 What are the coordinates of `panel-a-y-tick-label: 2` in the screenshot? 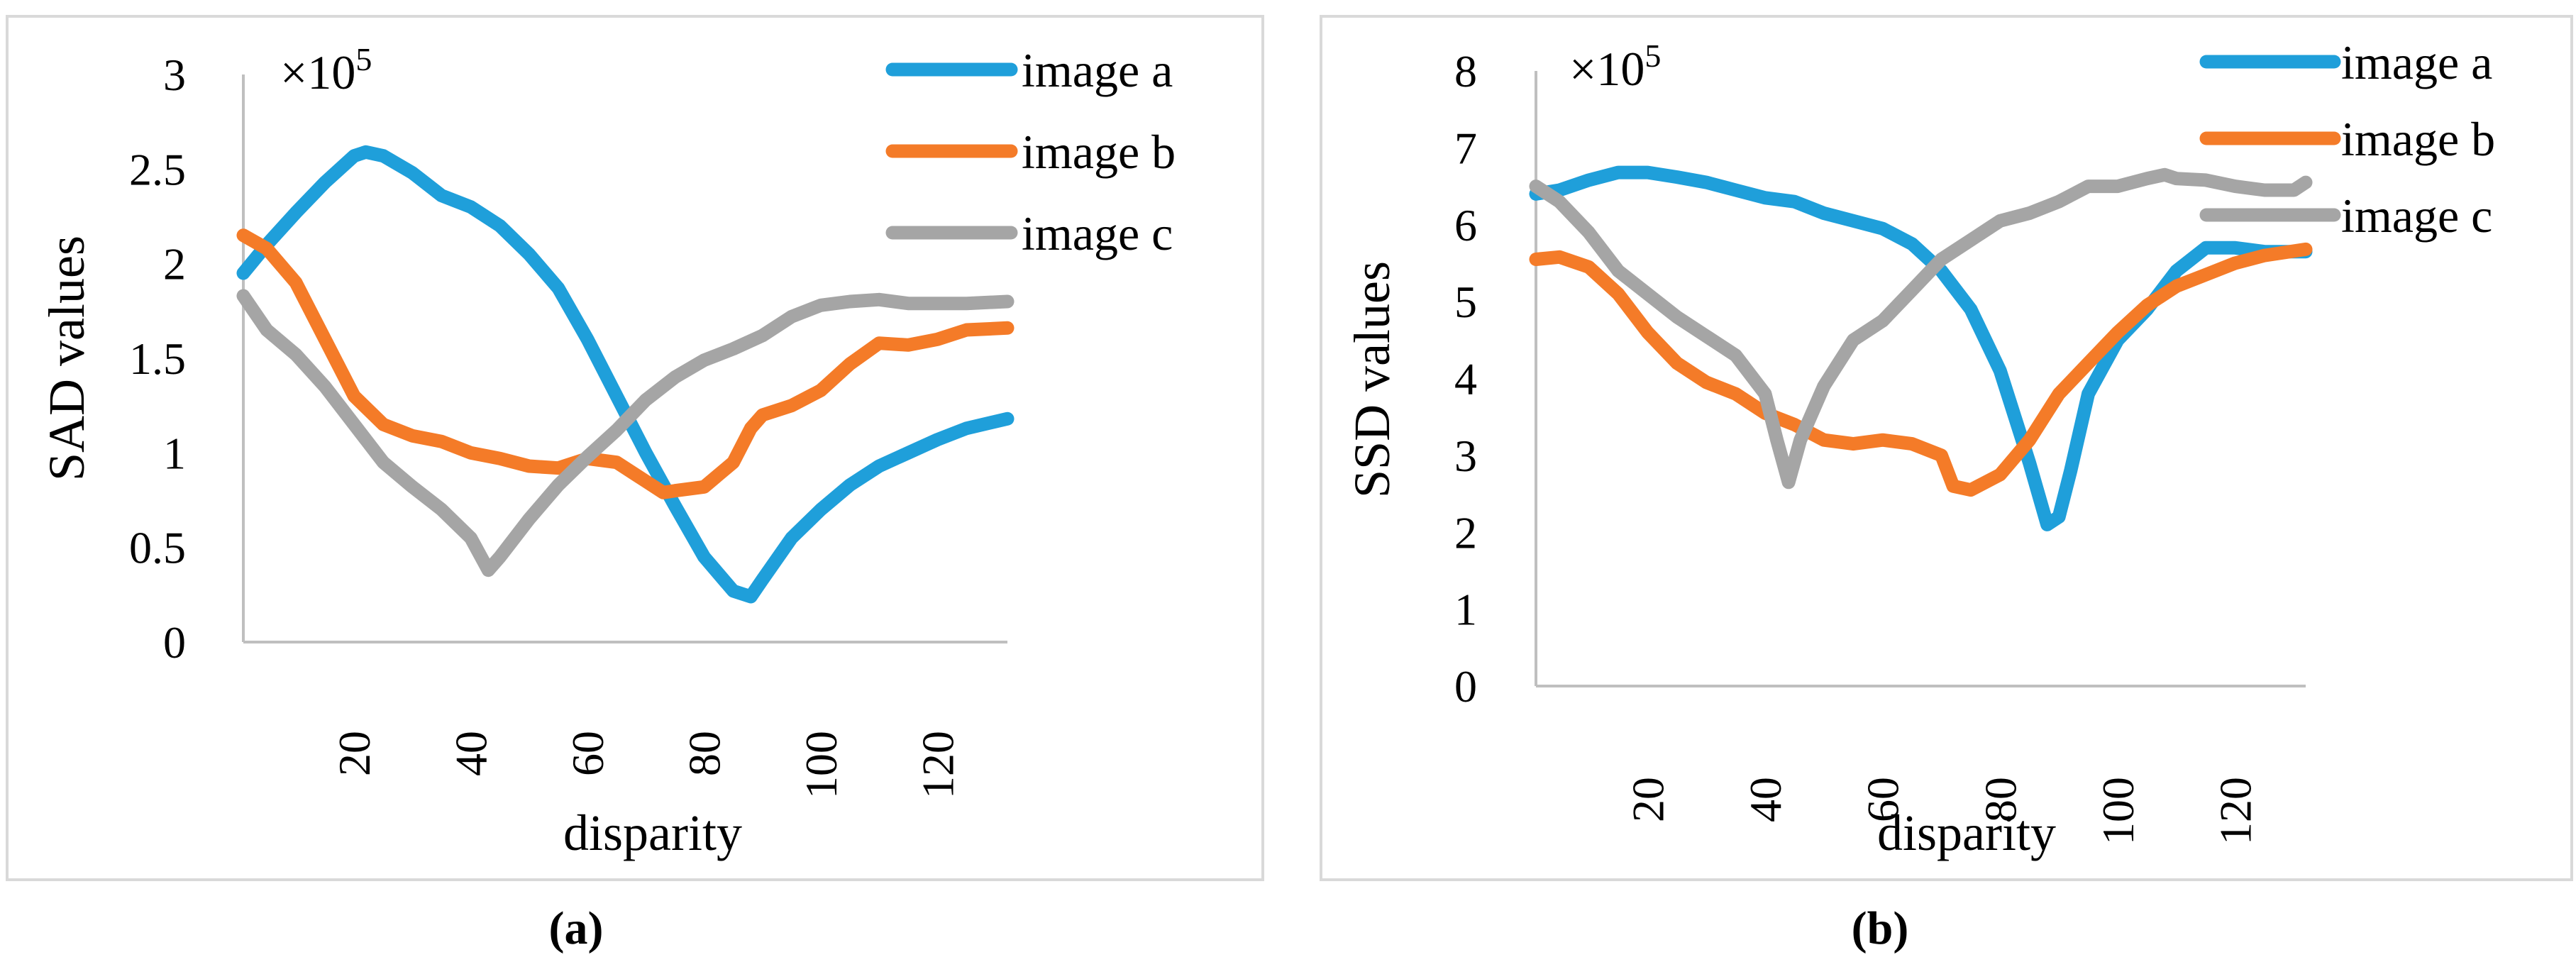 It's located at (174, 264).